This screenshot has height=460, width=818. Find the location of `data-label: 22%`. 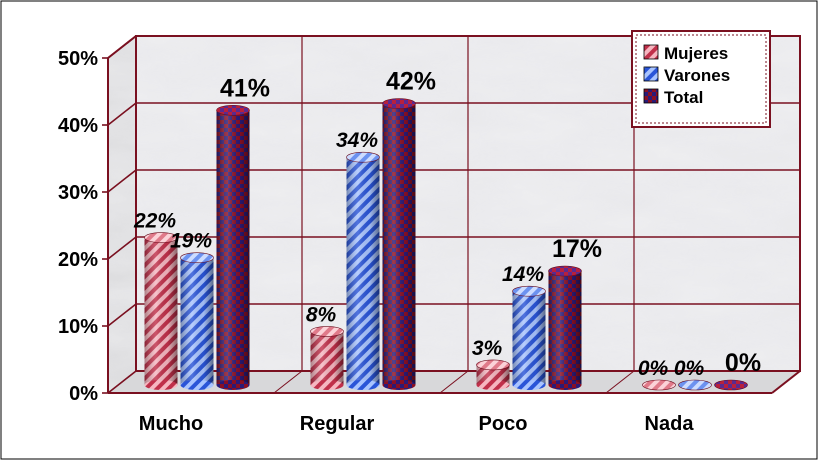

data-label: 22% is located at coordinates (154, 221).